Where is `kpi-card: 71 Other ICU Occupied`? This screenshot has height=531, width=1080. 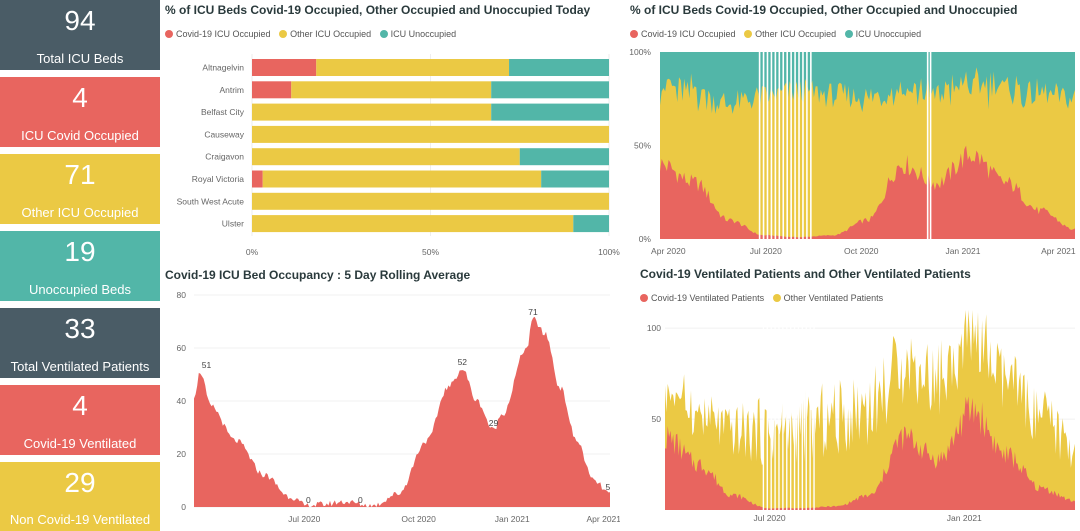
kpi-card: 71 Other ICU Occupied is located at coordinates (80, 189).